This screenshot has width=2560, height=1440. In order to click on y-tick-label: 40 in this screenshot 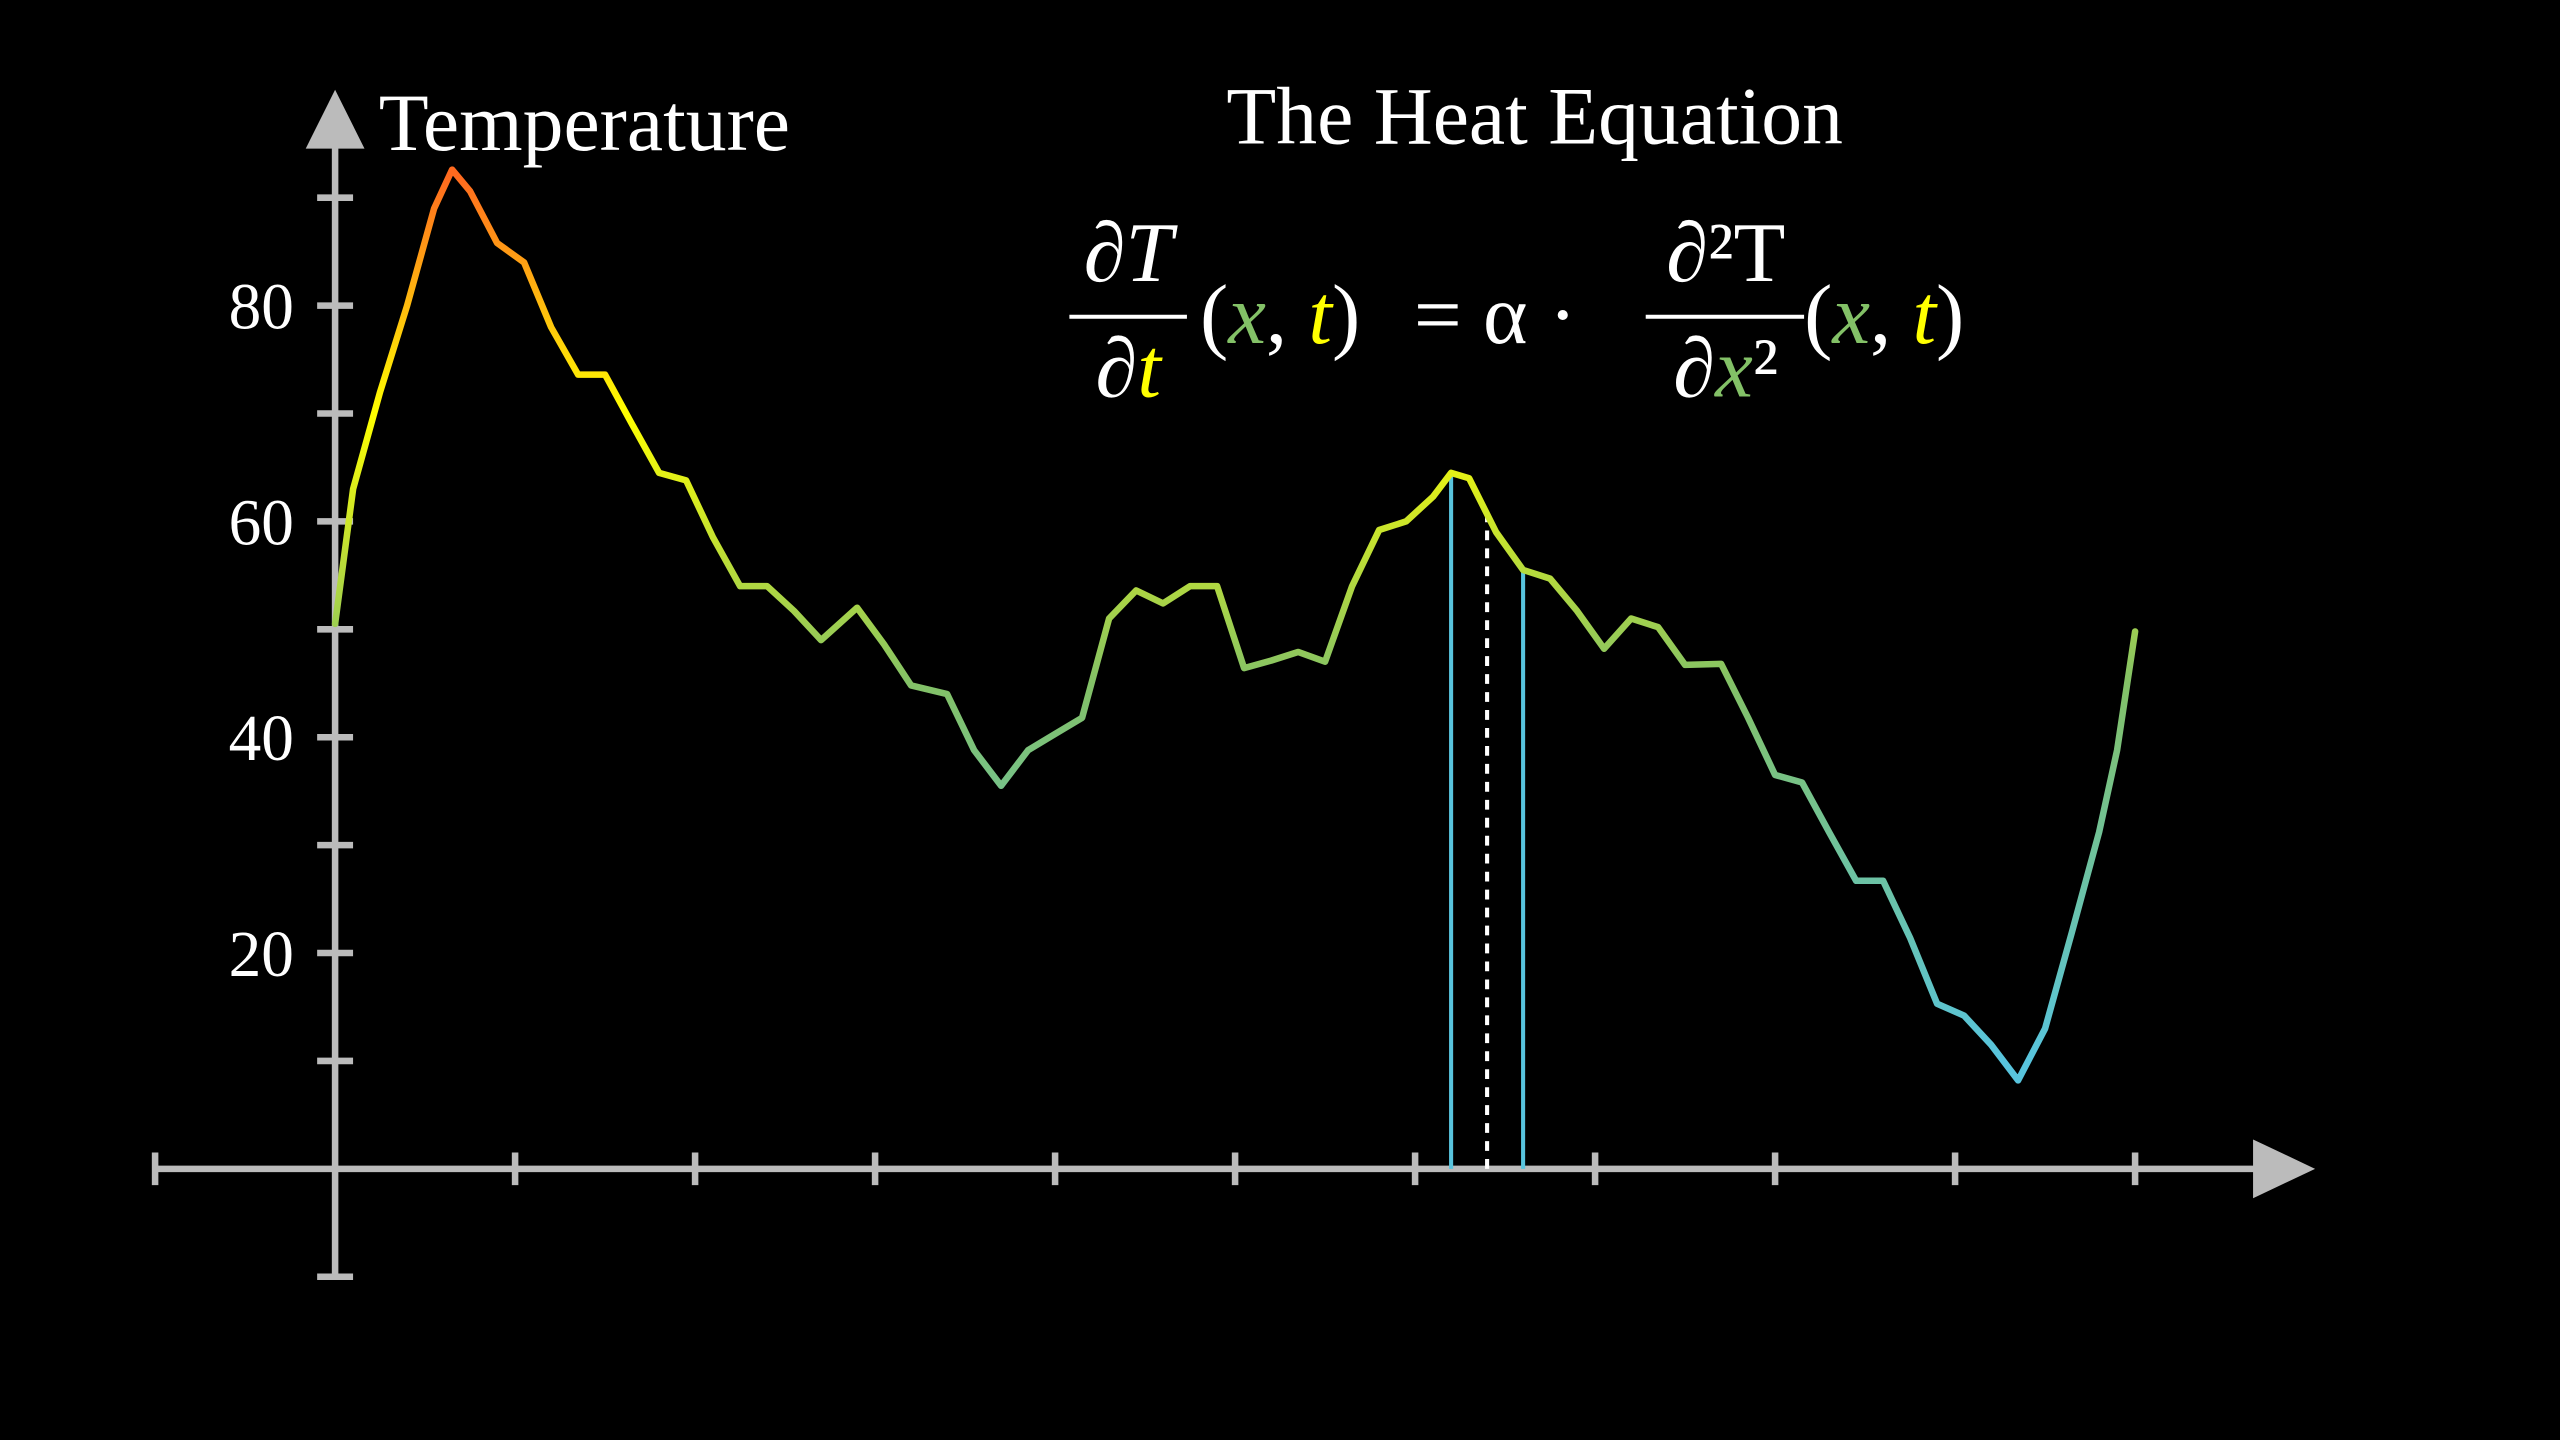, I will do `click(261, 739)`.